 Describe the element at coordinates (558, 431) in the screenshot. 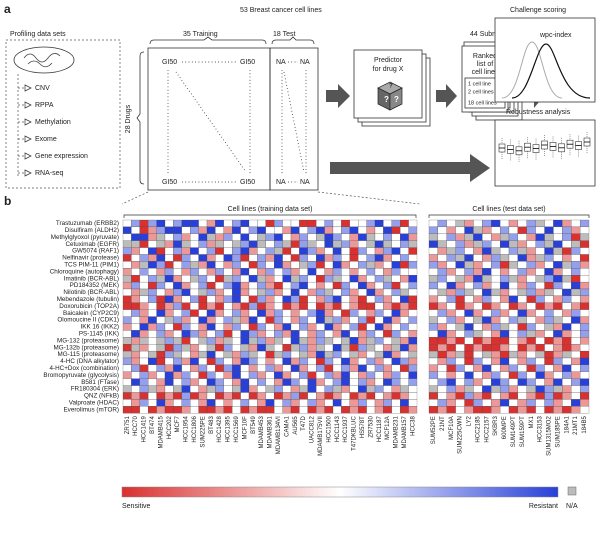

I see `cell-line-label: SUM185PE` at that location.